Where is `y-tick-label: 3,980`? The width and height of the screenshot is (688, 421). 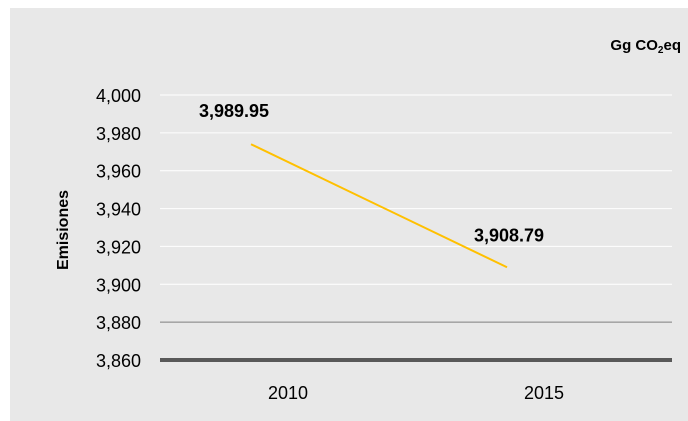 y-tick-label: 3,980 is located at coordinates (118, 134).